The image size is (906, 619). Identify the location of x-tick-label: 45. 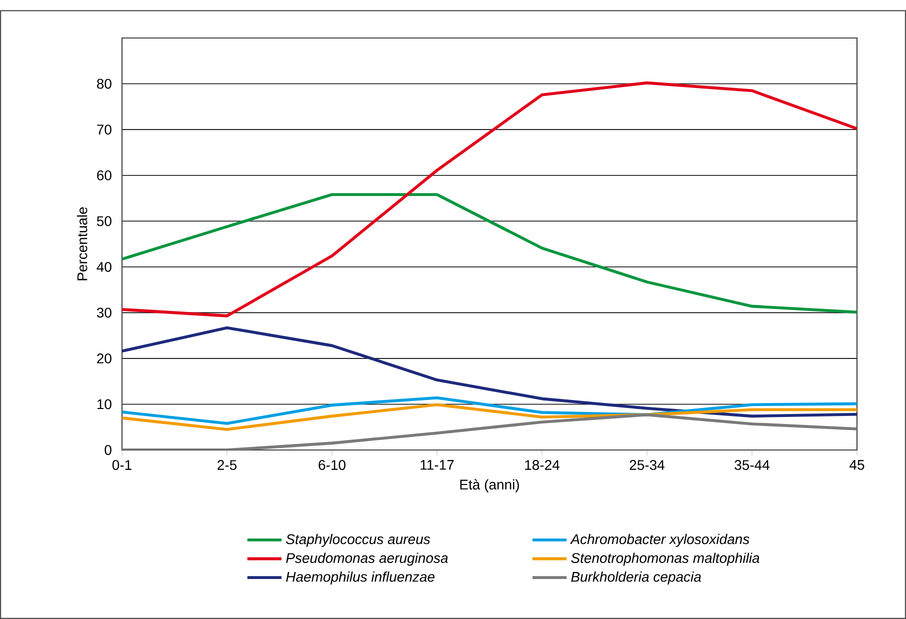
(857, 465).